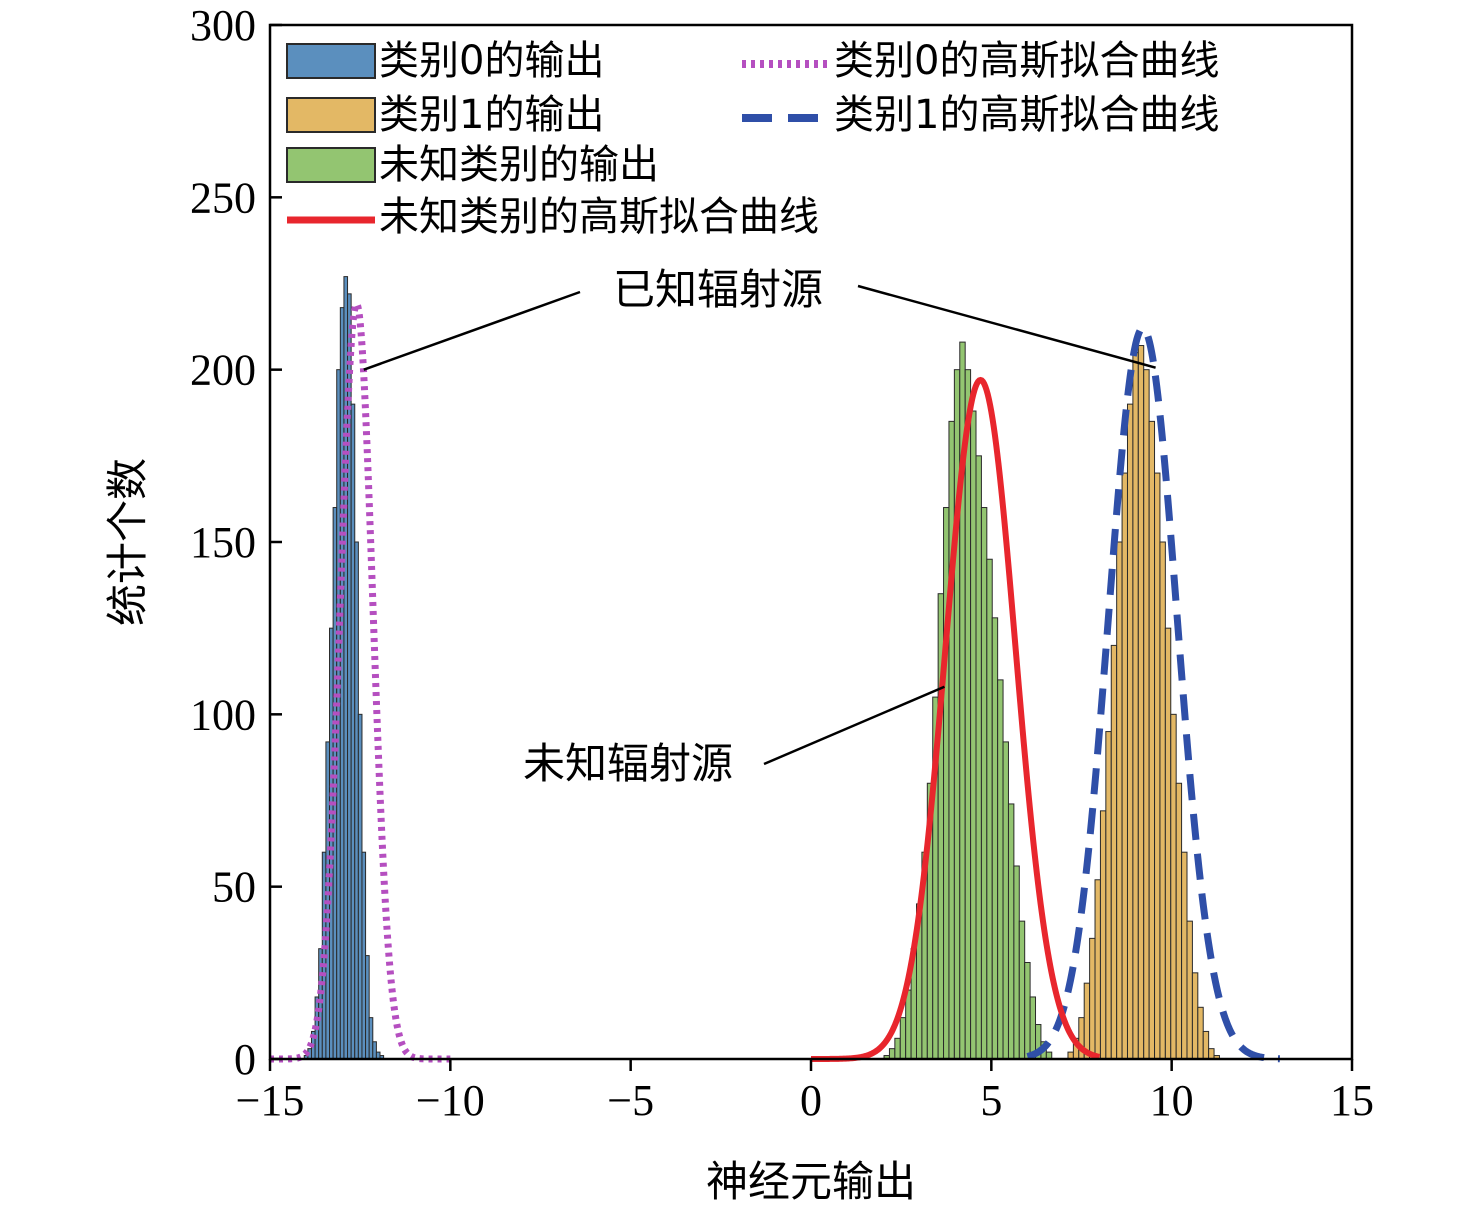  I want to click on legend-label: 类别0的高斯拟合曲线, so click(1026, 61).